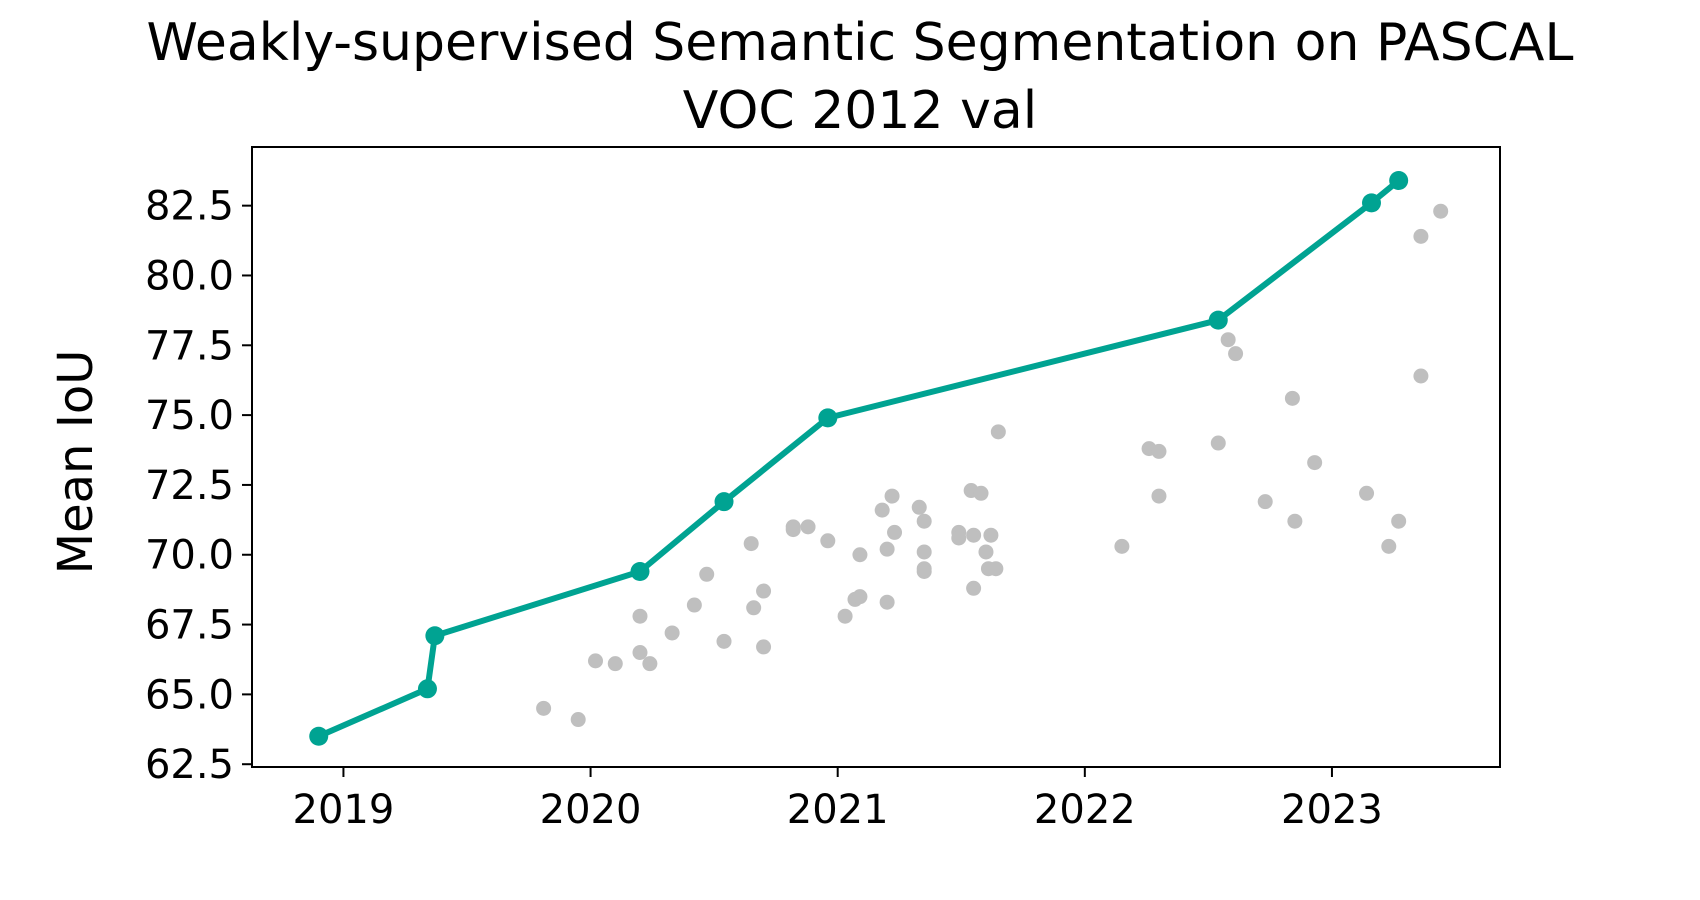  I want to click on y-tick-label-7: 80.0, so click(189, 276).